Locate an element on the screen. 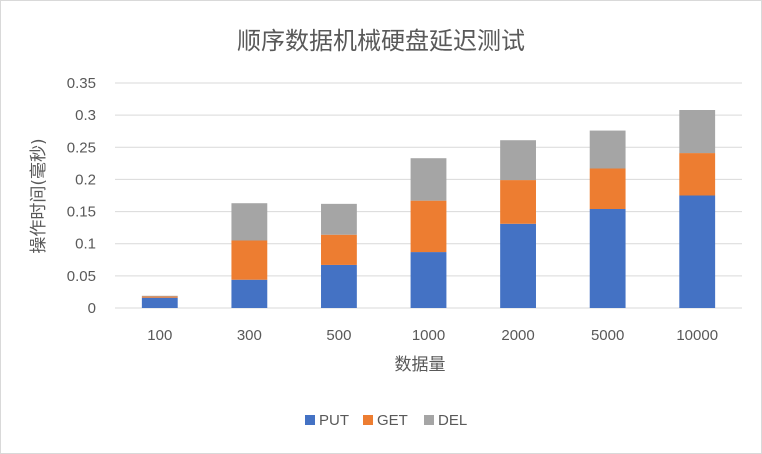 This screenshot has height=454, width=762. legend-swatch-del is located at coordinates (429, 420).